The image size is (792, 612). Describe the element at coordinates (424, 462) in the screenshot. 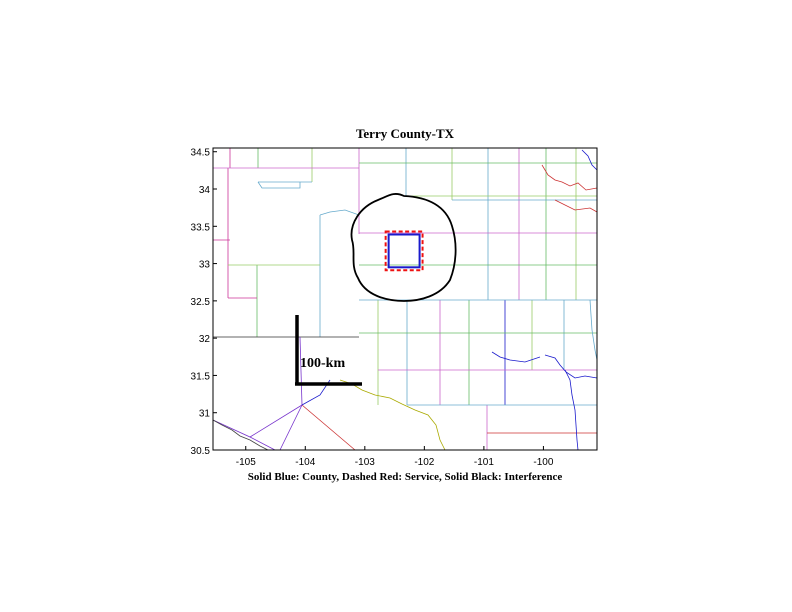

I see `x-tick-label: -102` at that location.